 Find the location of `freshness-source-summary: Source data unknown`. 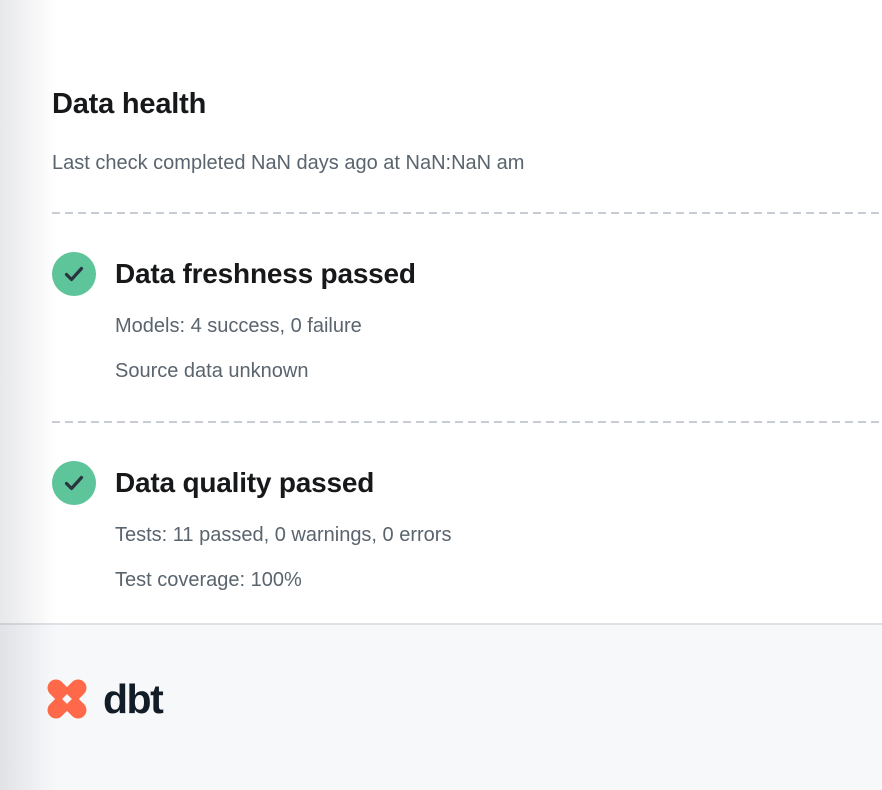

freshness-source-summary: Source data unknown is located at coordinates (212, 371).